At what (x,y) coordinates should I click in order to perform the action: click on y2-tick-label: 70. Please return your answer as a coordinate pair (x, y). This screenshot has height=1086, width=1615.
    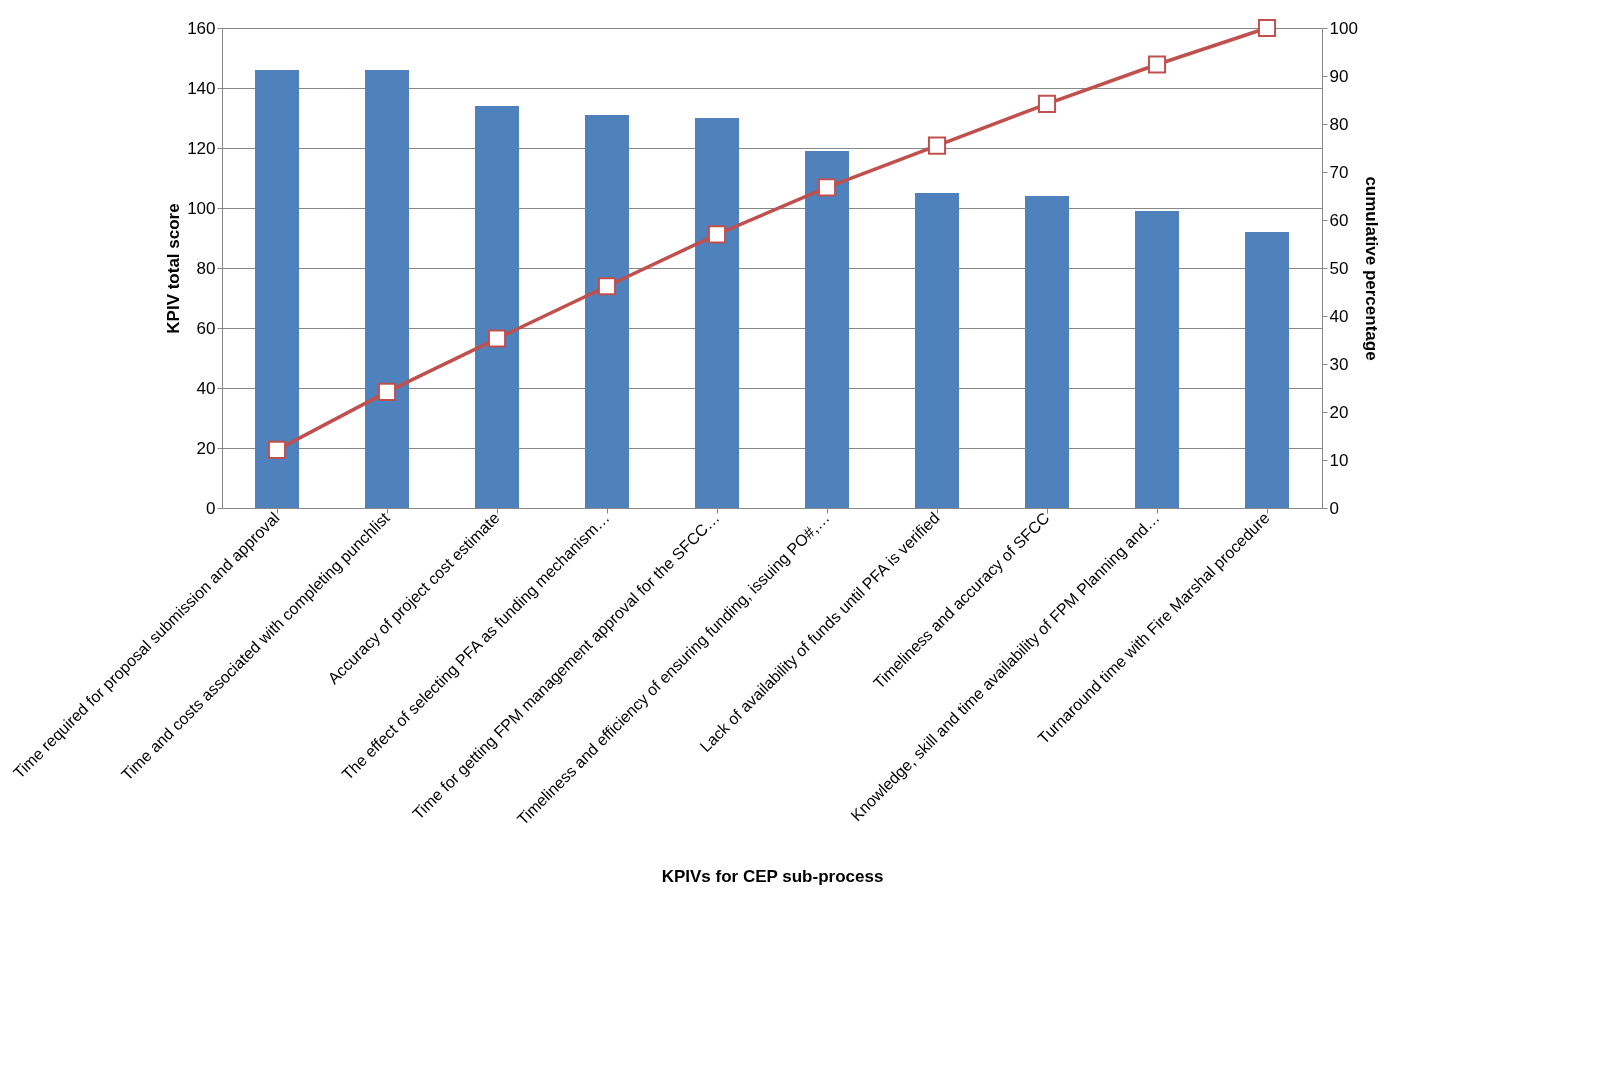
    Looking at the image, I should click on (1339, 172).